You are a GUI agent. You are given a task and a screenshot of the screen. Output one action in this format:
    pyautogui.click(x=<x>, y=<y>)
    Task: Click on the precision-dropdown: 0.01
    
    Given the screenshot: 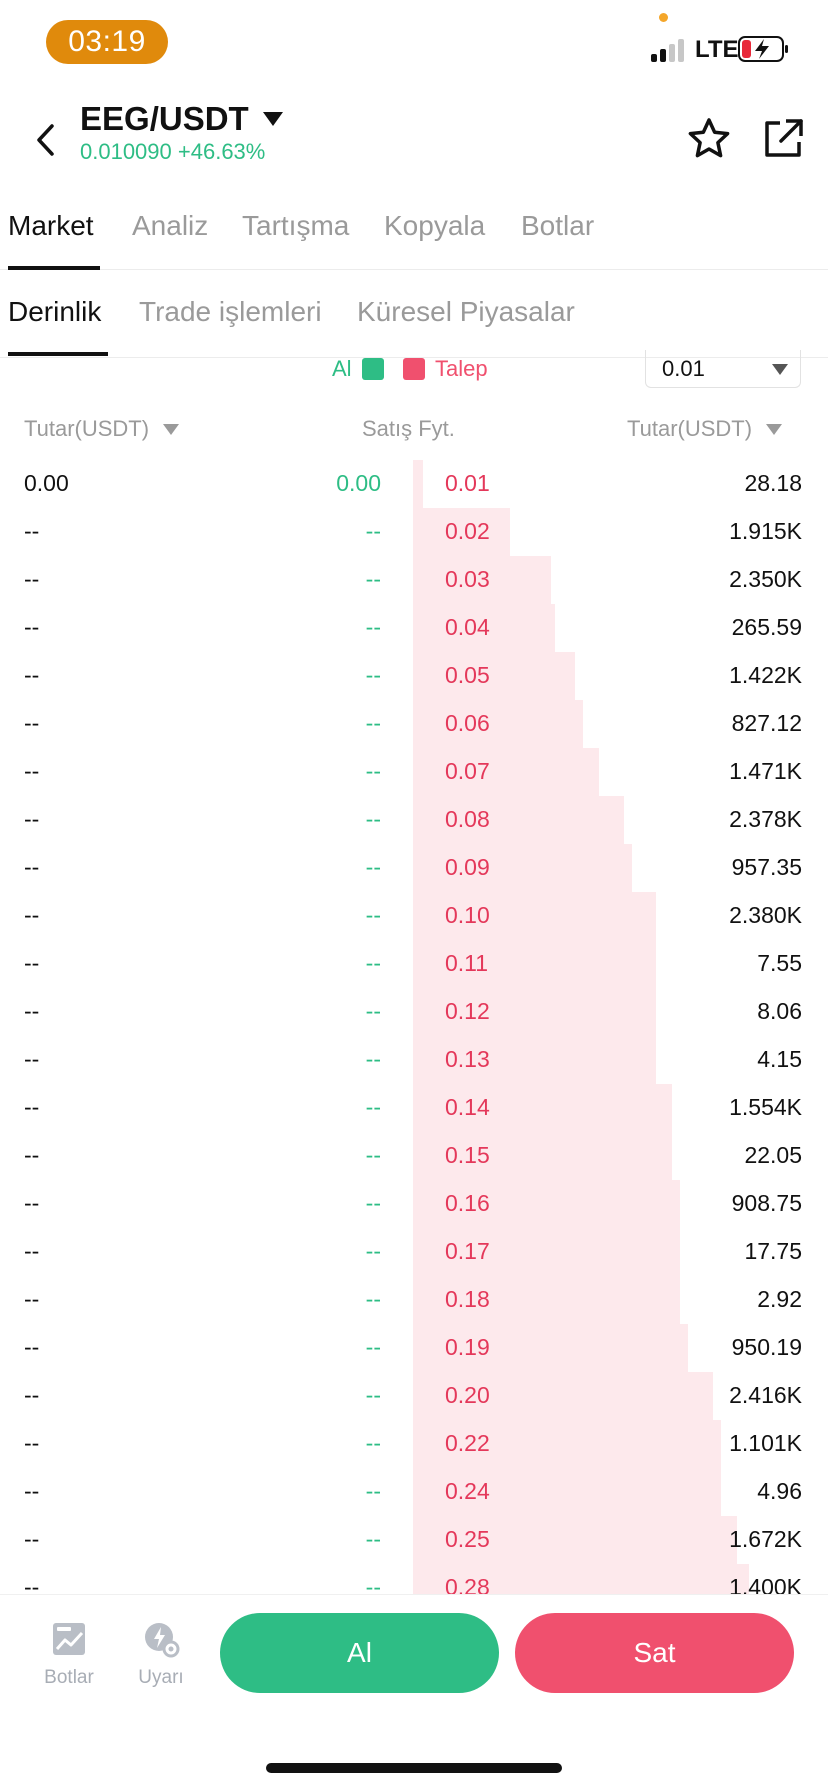 What is the action you would take?
    pyautogui.click(x=723, y=369)
    